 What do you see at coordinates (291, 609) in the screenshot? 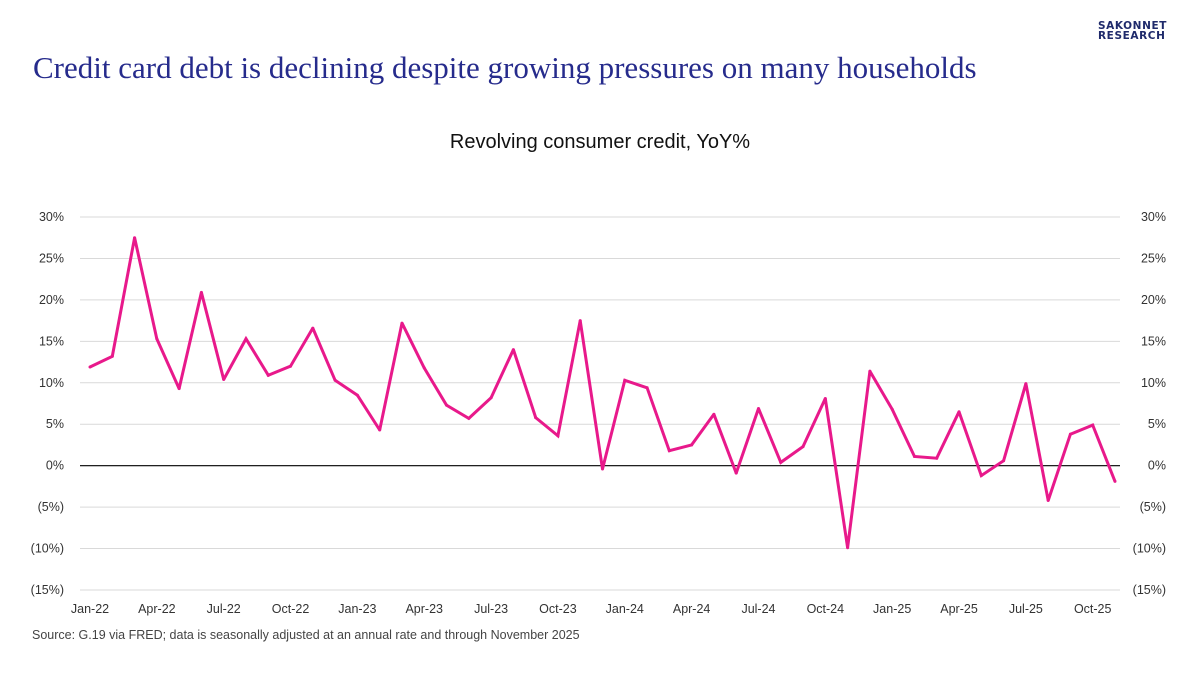
I see `x-tick-label: Oct-22` at bounding box center [291, 609].